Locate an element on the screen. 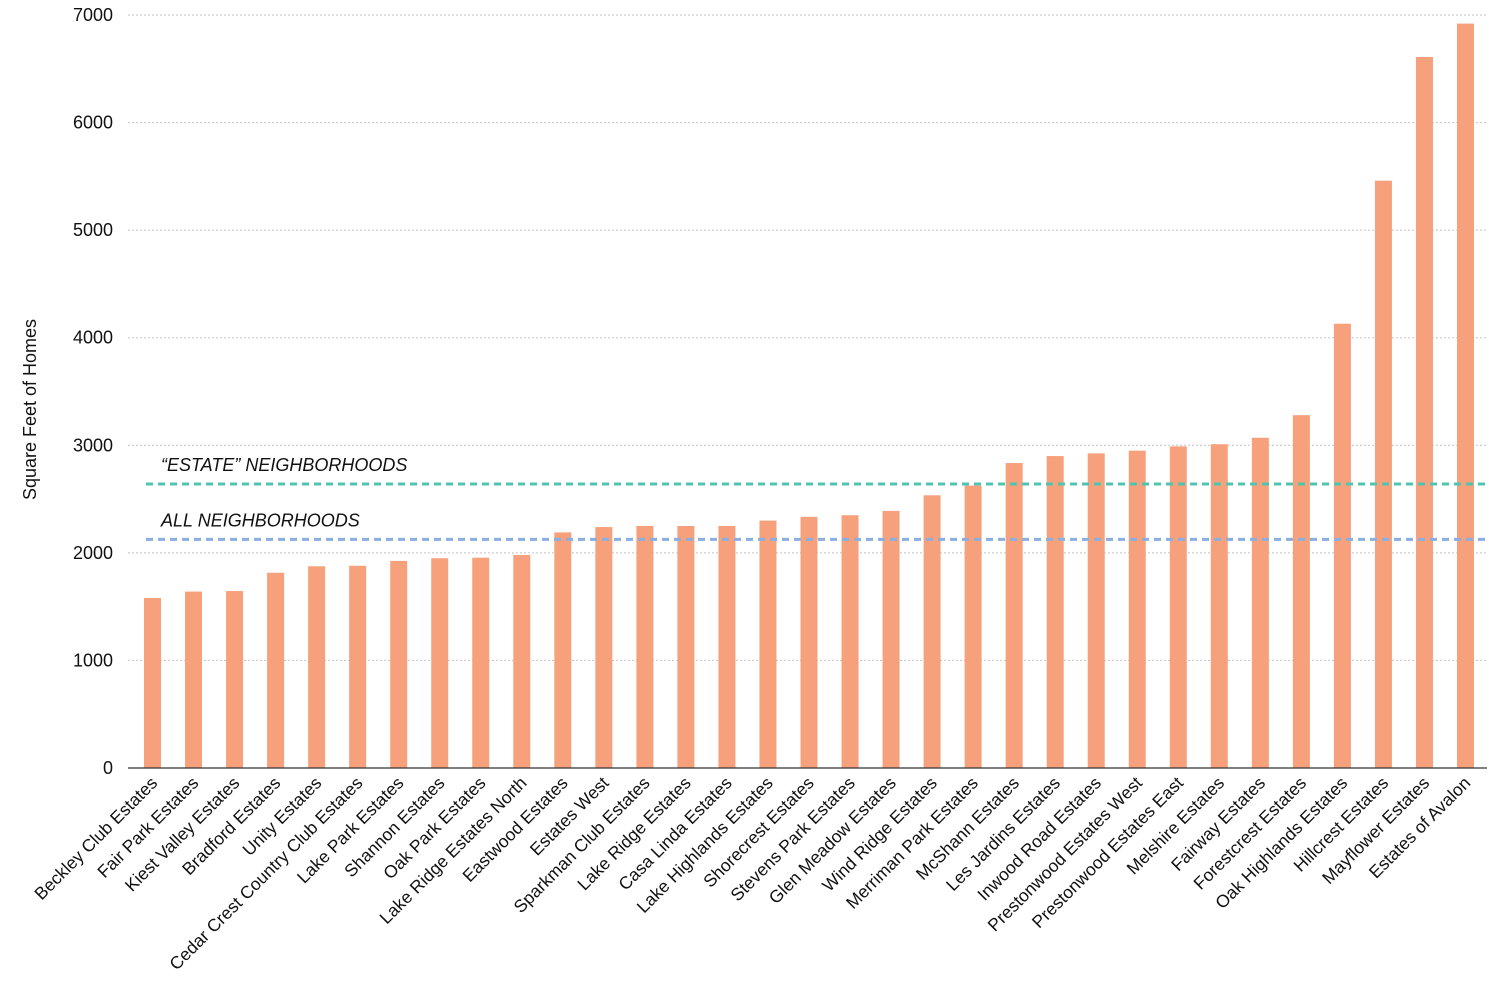 The width and height of the screenshot is (1500, 1005). y-tick-label: 5000 is located at coordinates (93, 230).